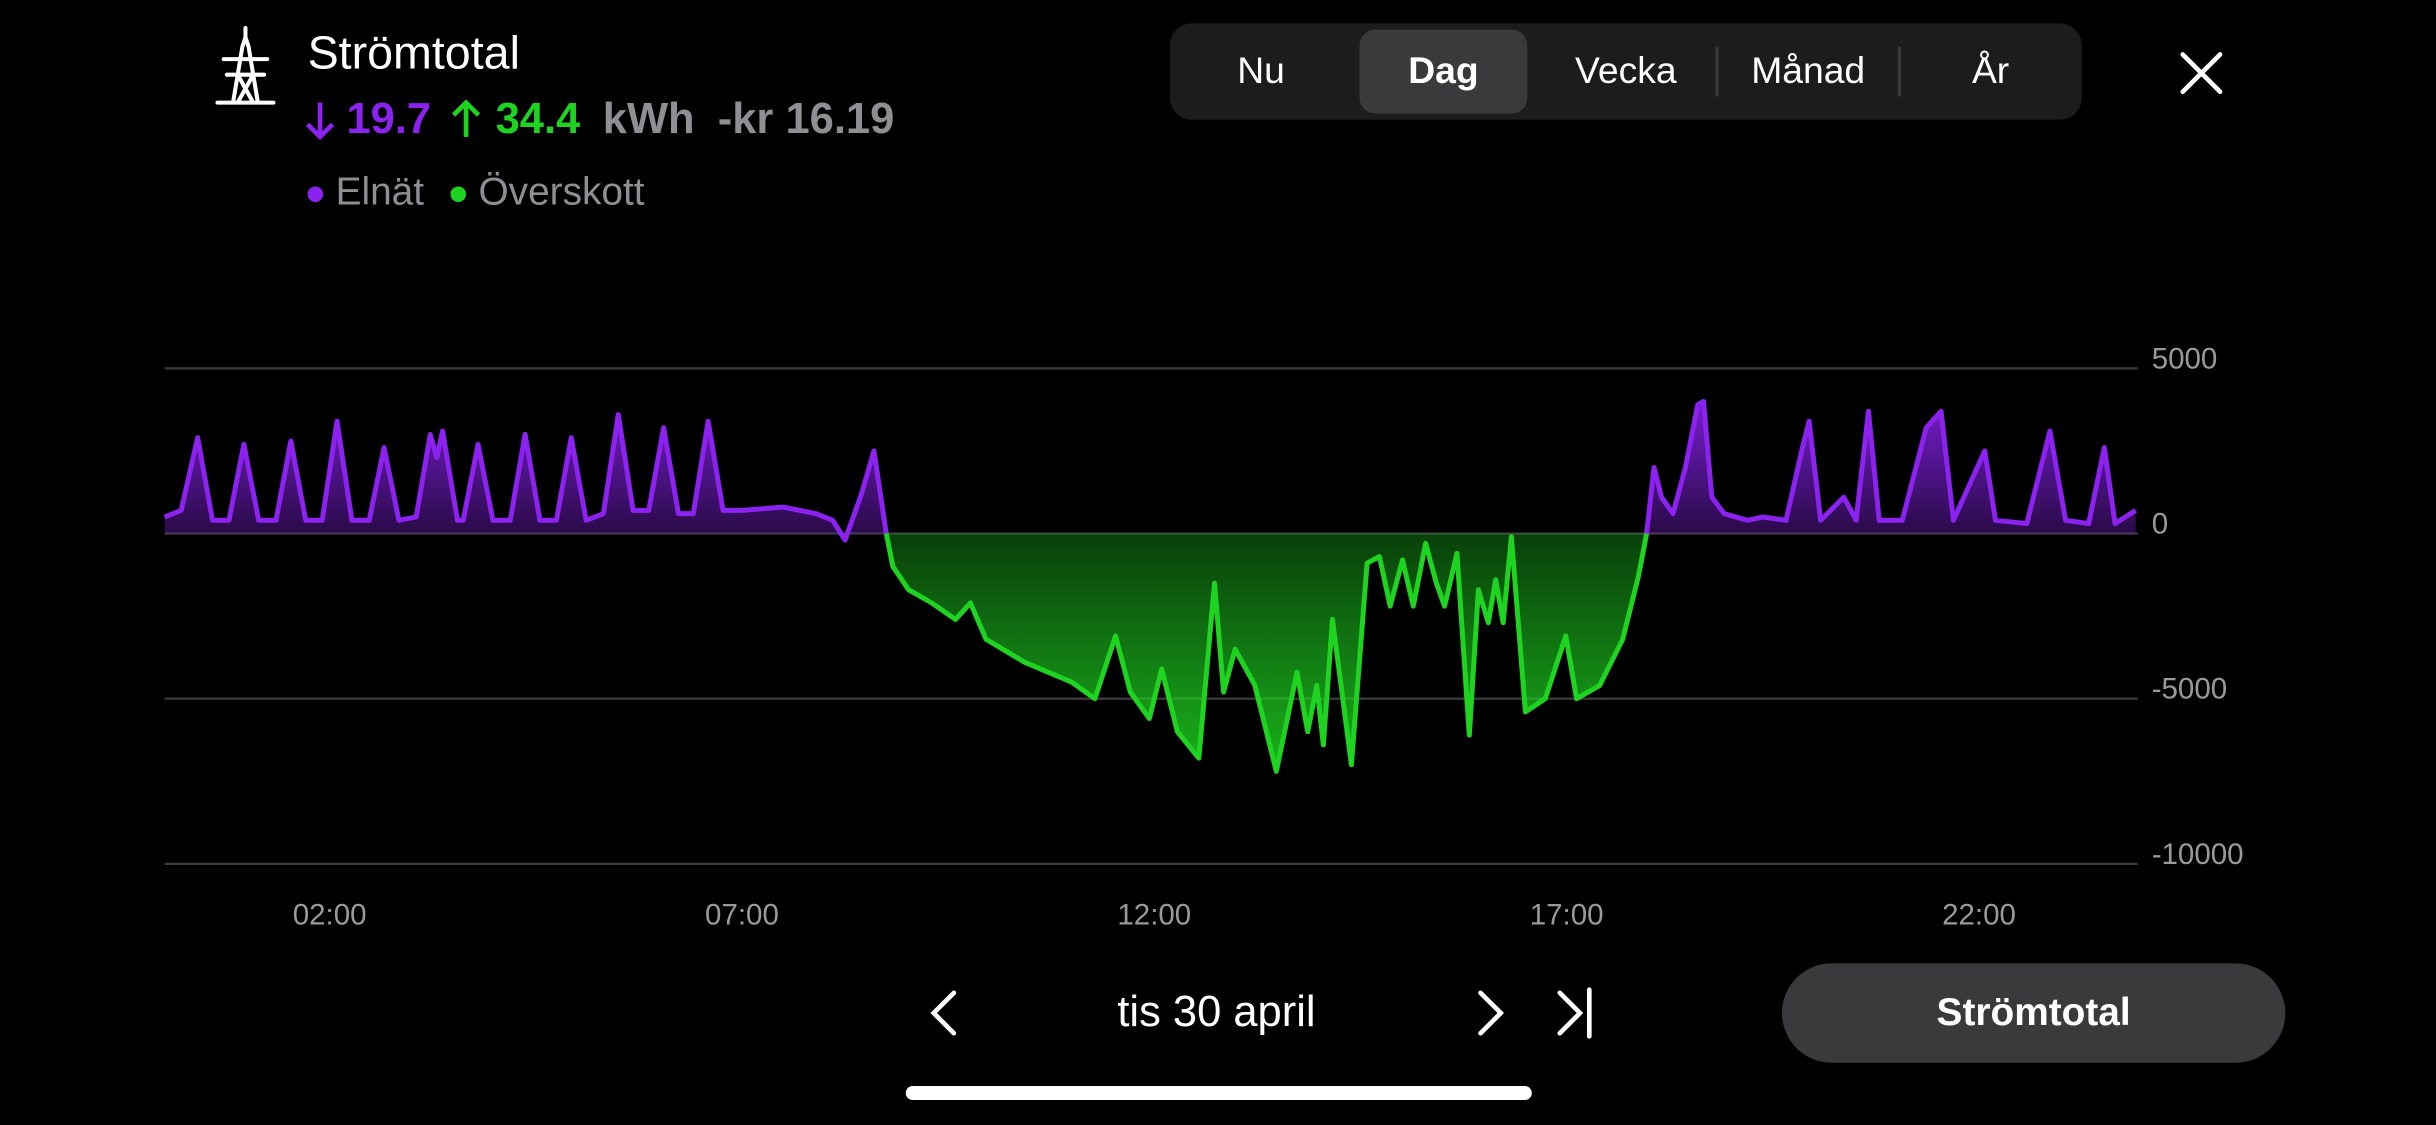 Image resolution: width=2436 pixels, height=1125 pixels. What do you see at coordinates (649, 119) in the screenshot?
I see `unit: kWh` at bounding box center [649, 119].